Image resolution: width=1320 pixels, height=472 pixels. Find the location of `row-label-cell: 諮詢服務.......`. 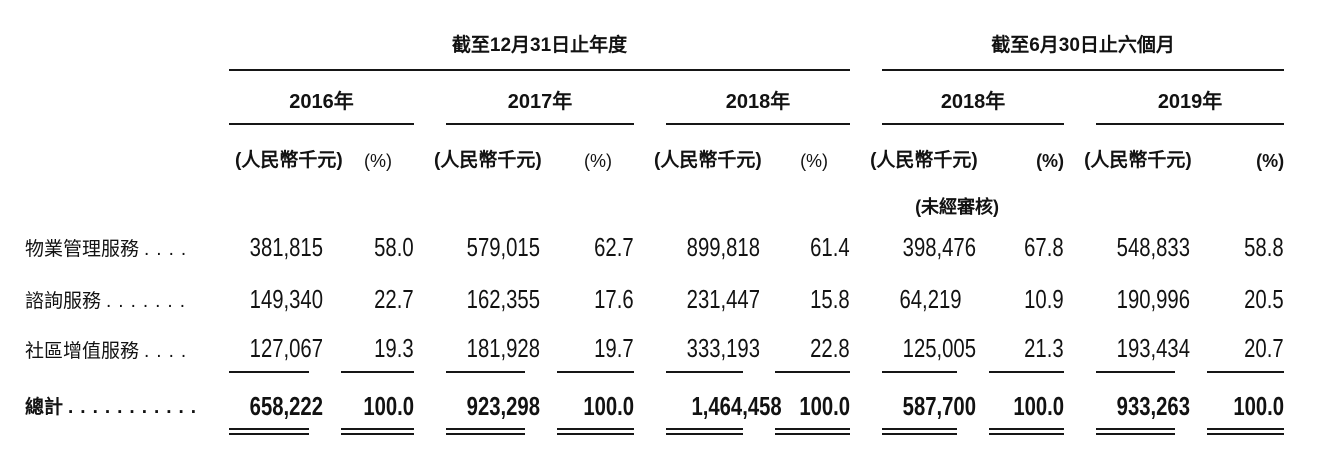

row-label-cell: 諮詢服務....... is located at coordinates (127, 299).